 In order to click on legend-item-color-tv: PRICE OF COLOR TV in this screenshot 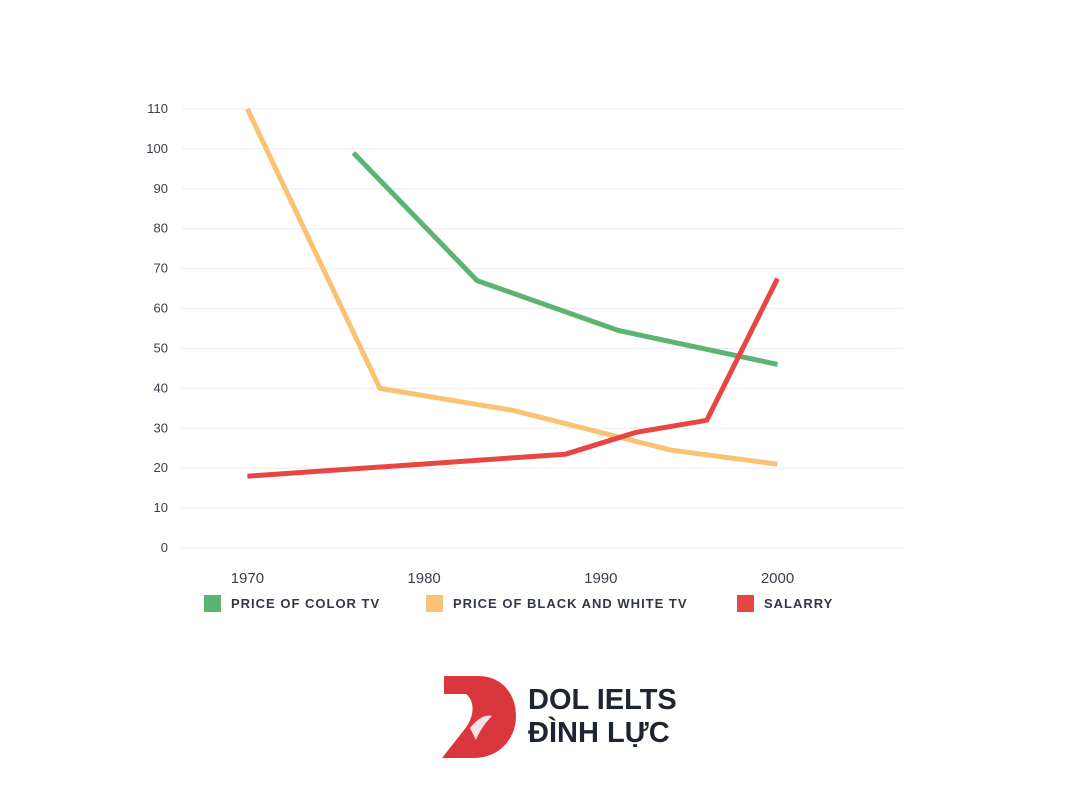, I will do `click(292, 603)`.